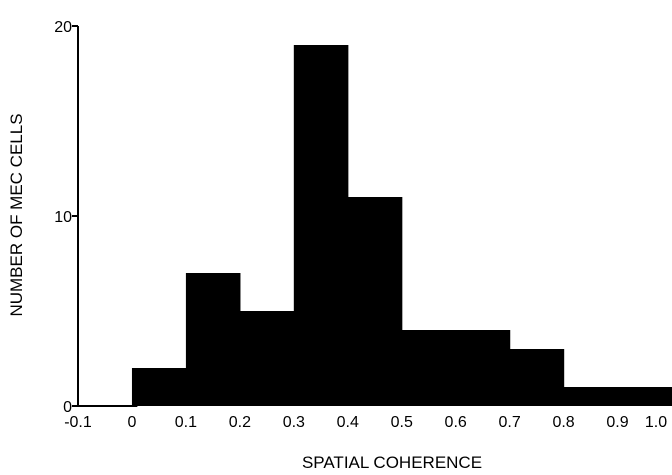  I want to click on x-tick-label-5: 0.4, so click(348, 422).